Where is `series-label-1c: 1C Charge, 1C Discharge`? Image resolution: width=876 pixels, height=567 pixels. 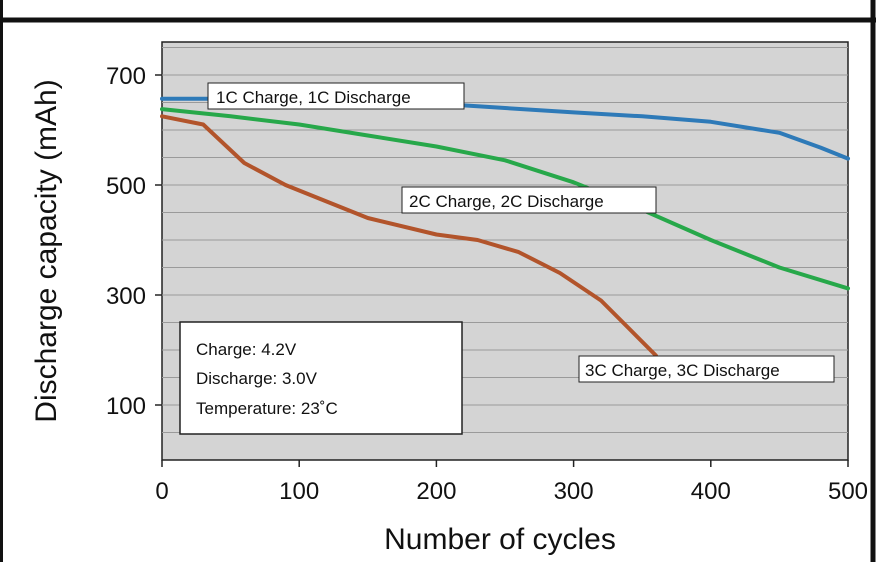
series-label-1c: 1C Charge, 1C Discharge is located at coordinates (336, 96).